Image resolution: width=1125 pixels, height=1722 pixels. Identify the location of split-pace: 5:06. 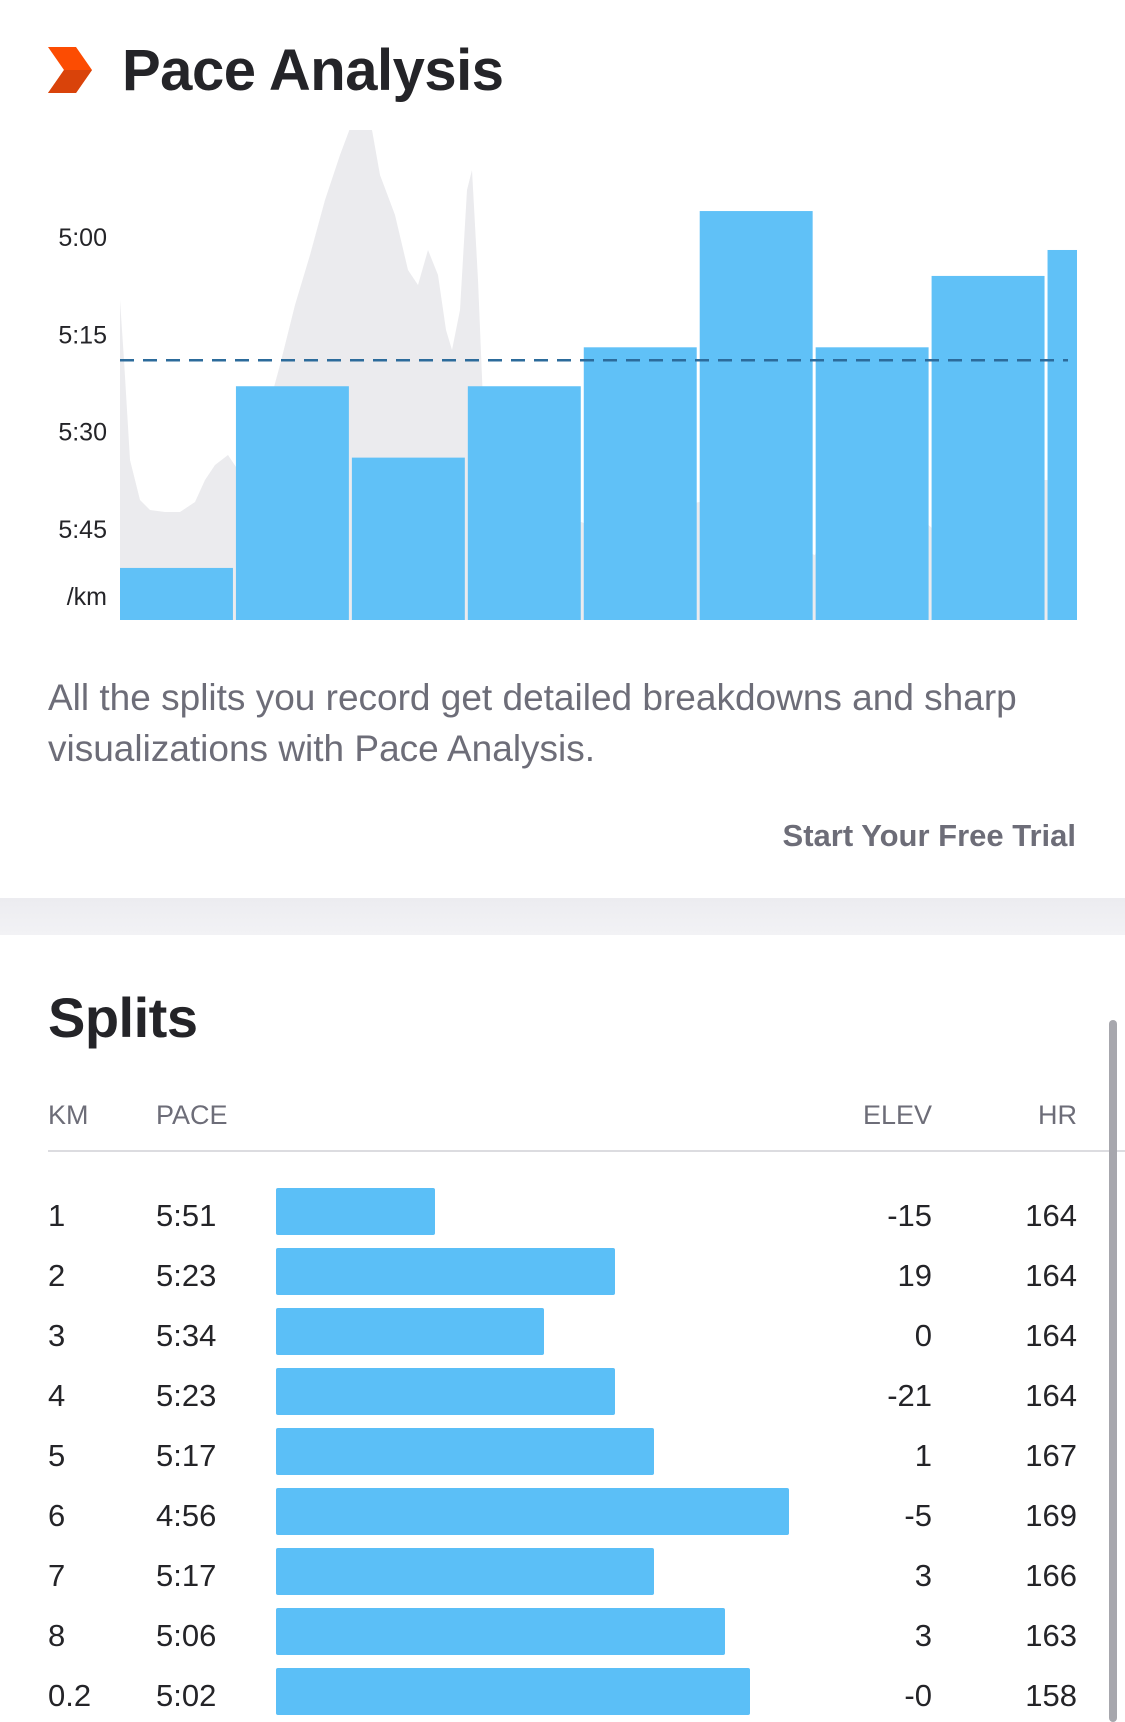
(186, 1635).